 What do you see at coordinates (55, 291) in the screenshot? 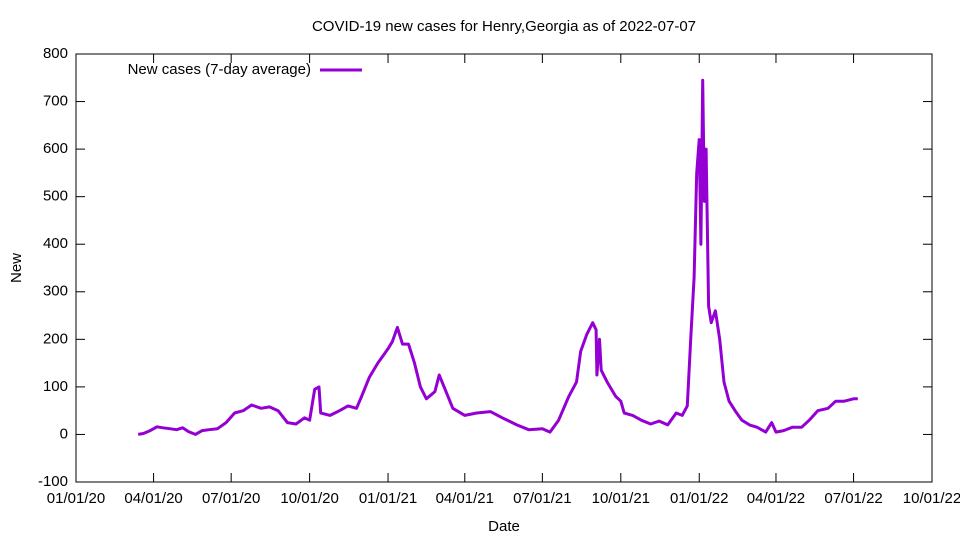
I see `y-tick-label: 300` at bounding box center [55, 291].